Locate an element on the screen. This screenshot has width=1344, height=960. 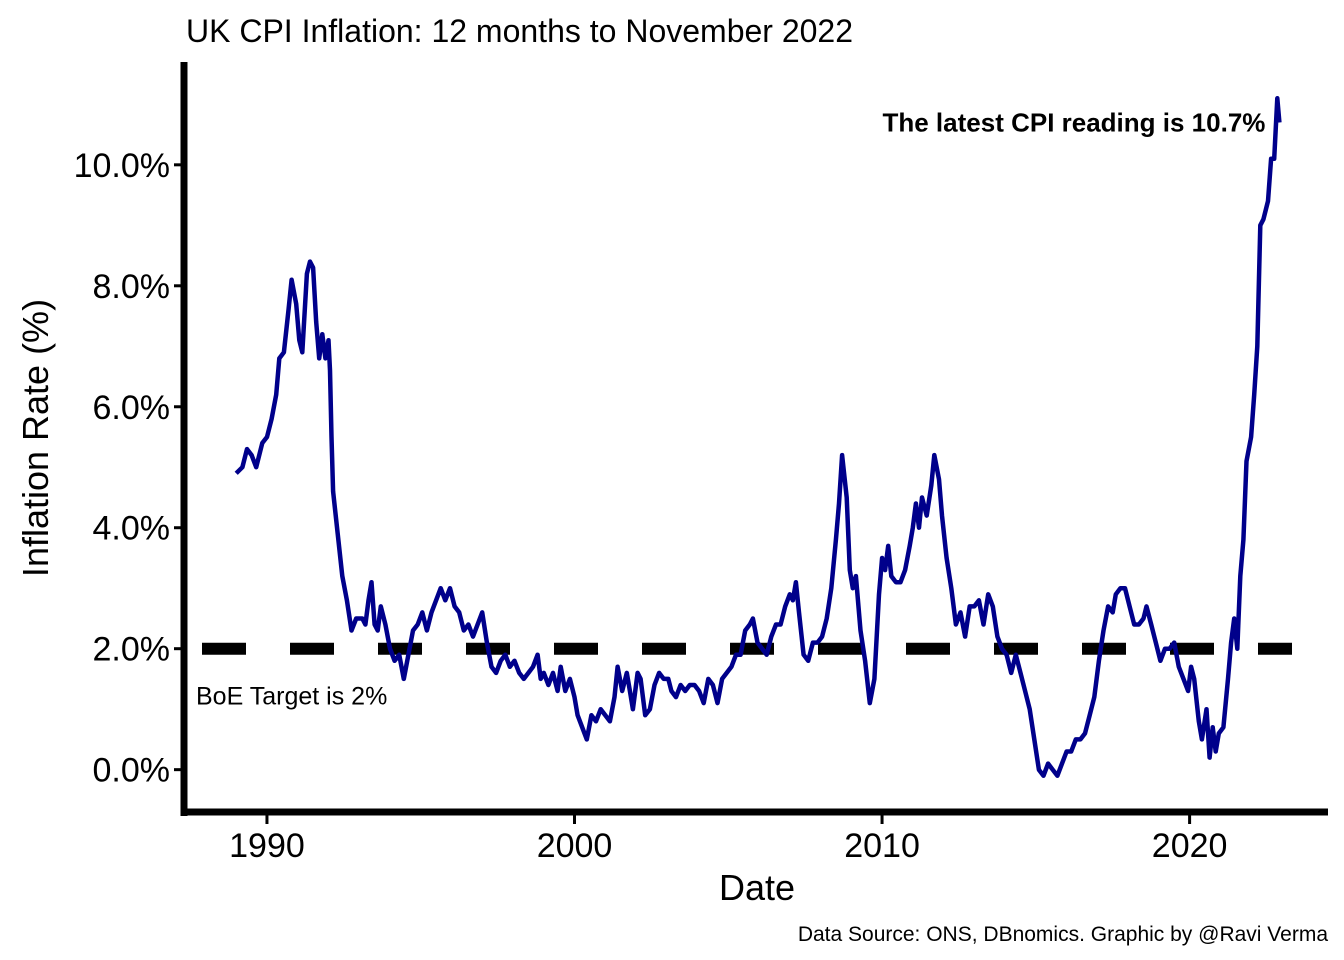
y-axis-ticks: 0.0% 2.0% 4.0% 6.0% 8.0% 10.0% is located at coordinates (129, 468).